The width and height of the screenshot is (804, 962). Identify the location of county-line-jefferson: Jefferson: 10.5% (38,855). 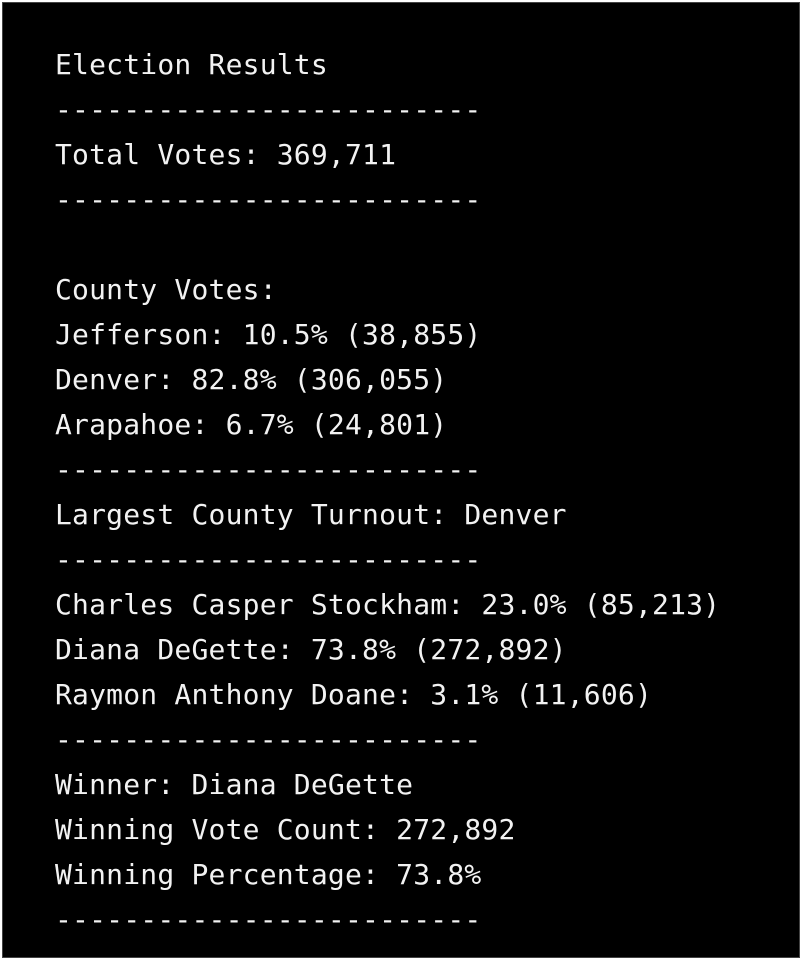
(268, 334).